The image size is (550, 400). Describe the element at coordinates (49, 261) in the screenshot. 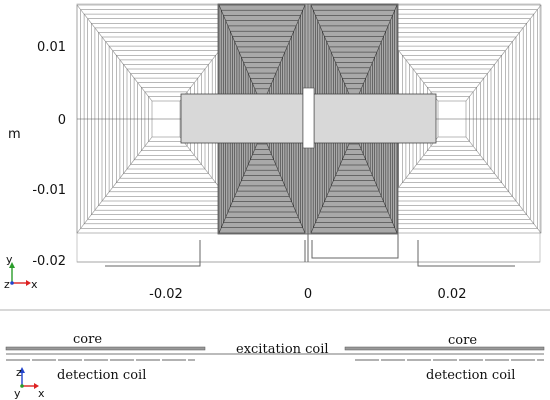

I see `y-tick-label: -0.02` at that location.